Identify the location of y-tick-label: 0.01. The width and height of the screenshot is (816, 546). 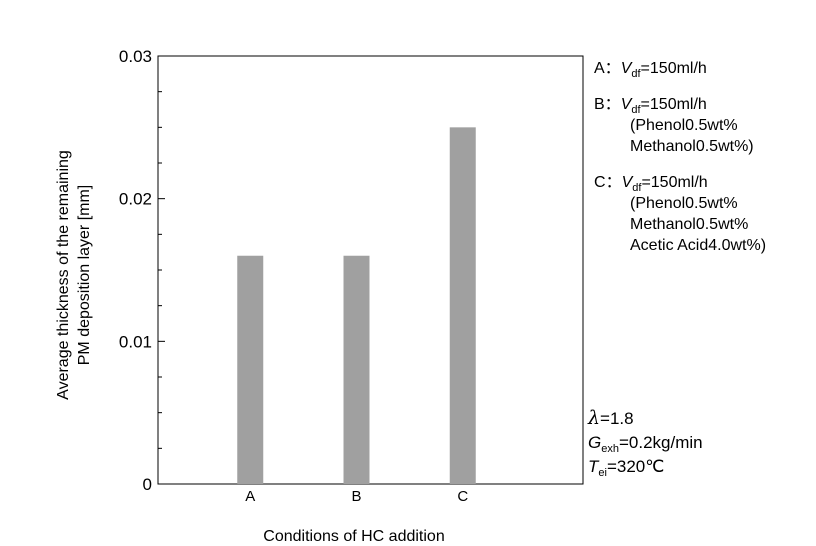
(135, 341).